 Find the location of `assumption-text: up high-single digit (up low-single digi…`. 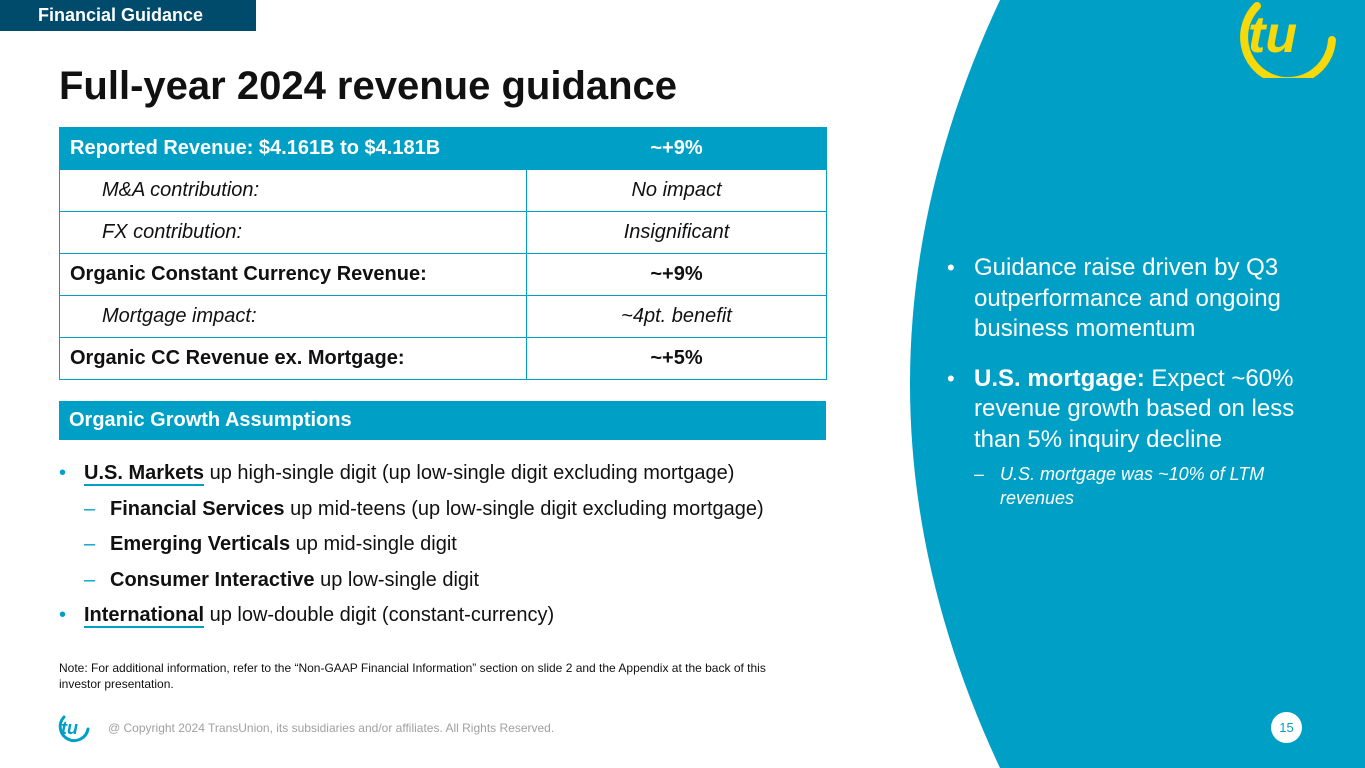

assumption-text: up high-single digit (up low-single digi… is located at coordinates (469, 473).